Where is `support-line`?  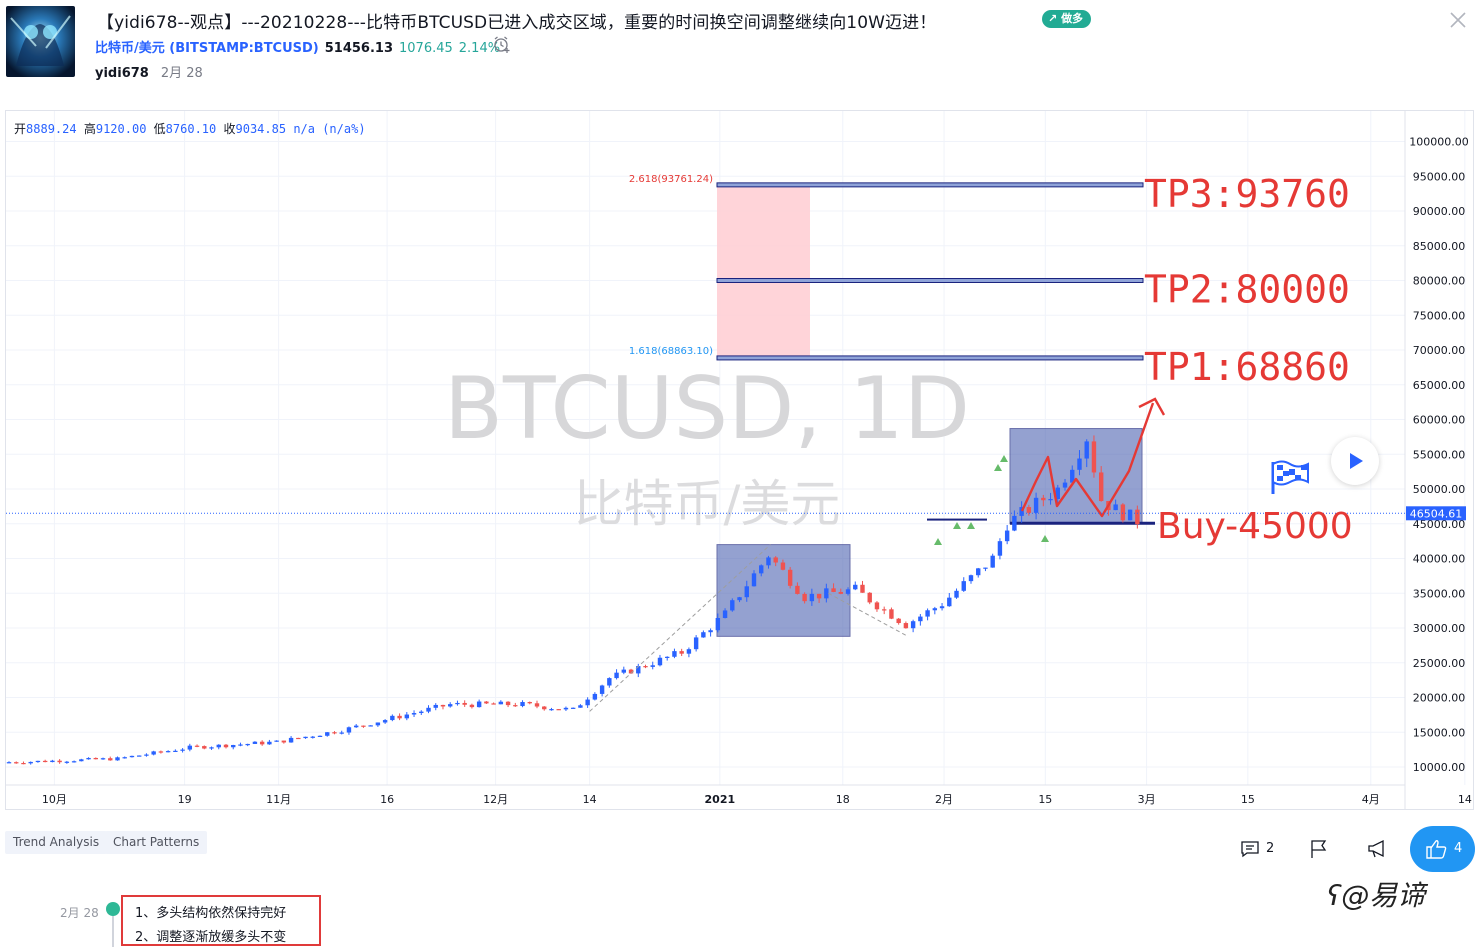 support-line is located at coordinates (957, 519).